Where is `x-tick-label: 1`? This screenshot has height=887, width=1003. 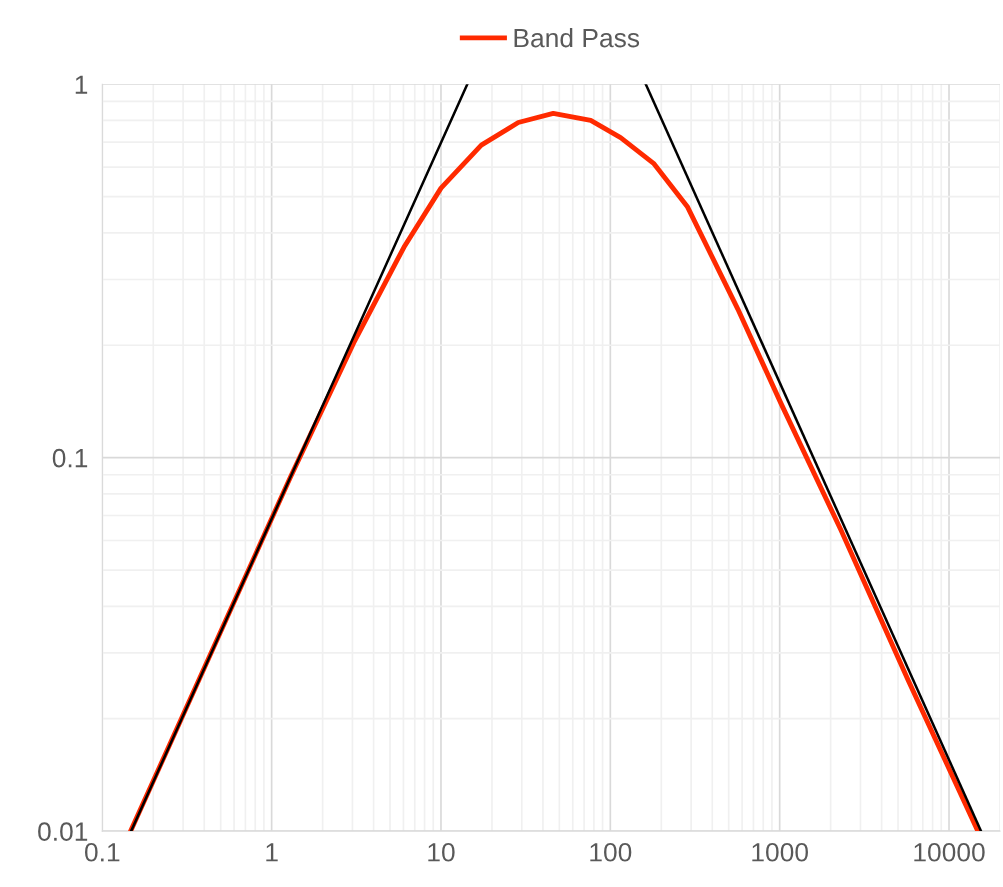 x-tick-label: 1 is located at coordinates (272, 852).